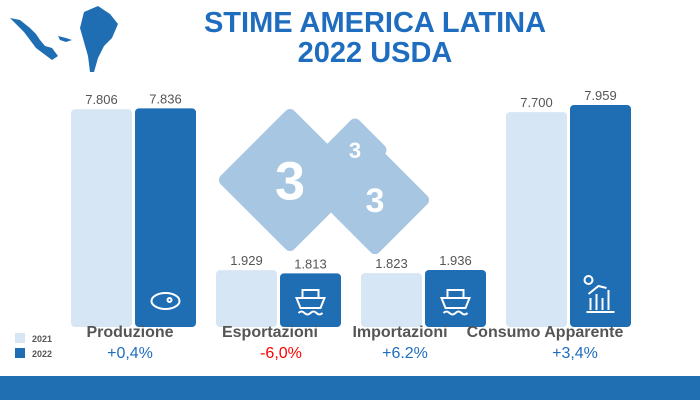  What do you see at coordinates (375, 53) in the screenshot?
I see `title-line2: 2022 USDA` at bounding box center [375, 53].